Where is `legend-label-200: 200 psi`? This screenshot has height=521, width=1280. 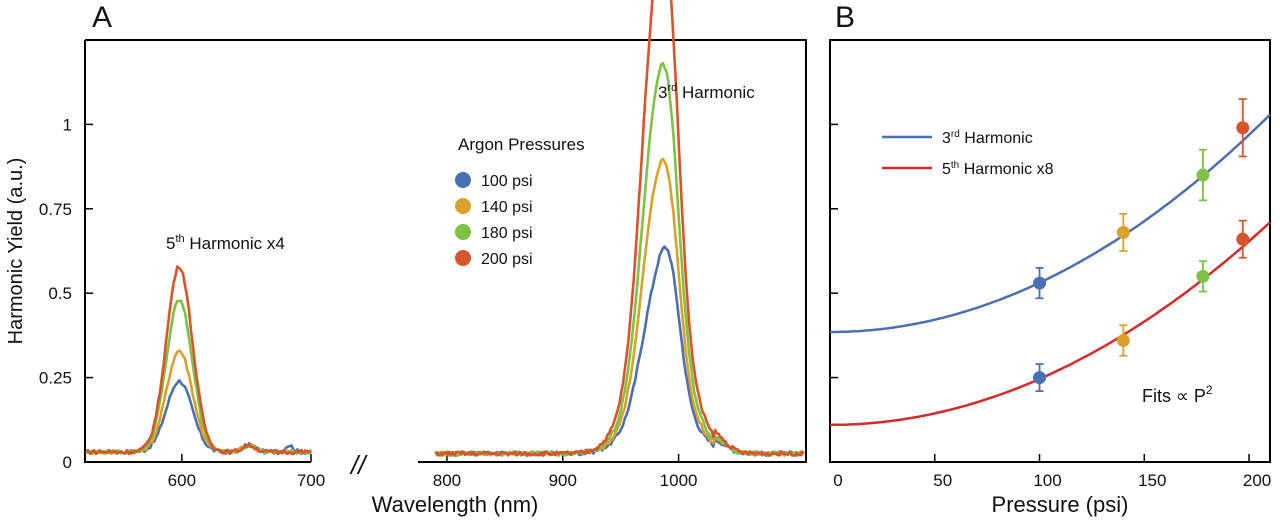 legend-label-200: 200 psi is located at coordinates (507, 259).